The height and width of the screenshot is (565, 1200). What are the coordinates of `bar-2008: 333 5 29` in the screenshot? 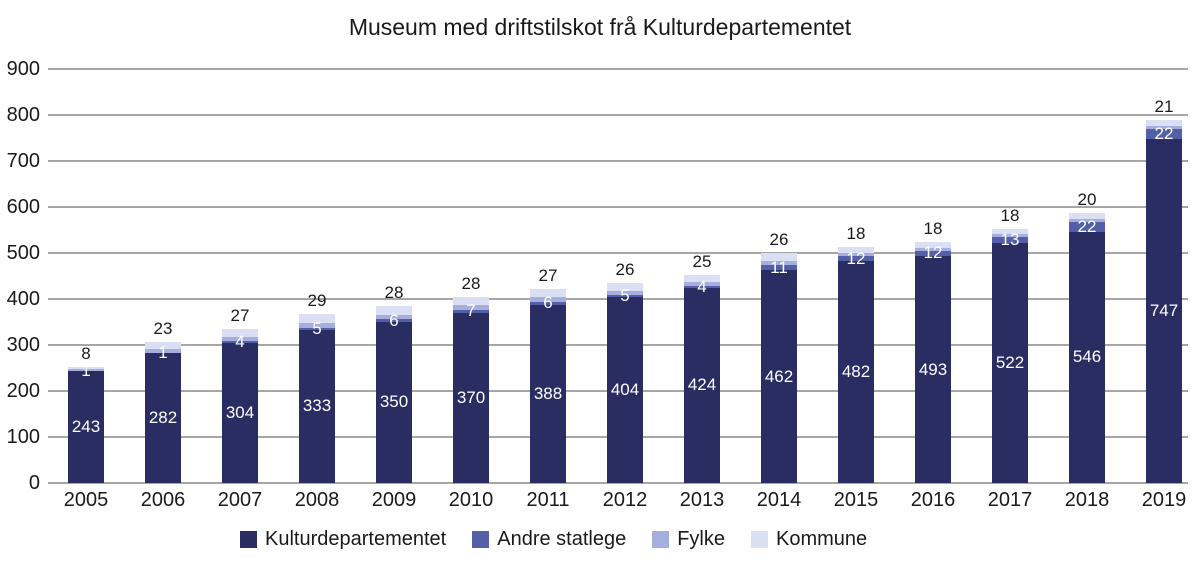 It's located at (317, 387).